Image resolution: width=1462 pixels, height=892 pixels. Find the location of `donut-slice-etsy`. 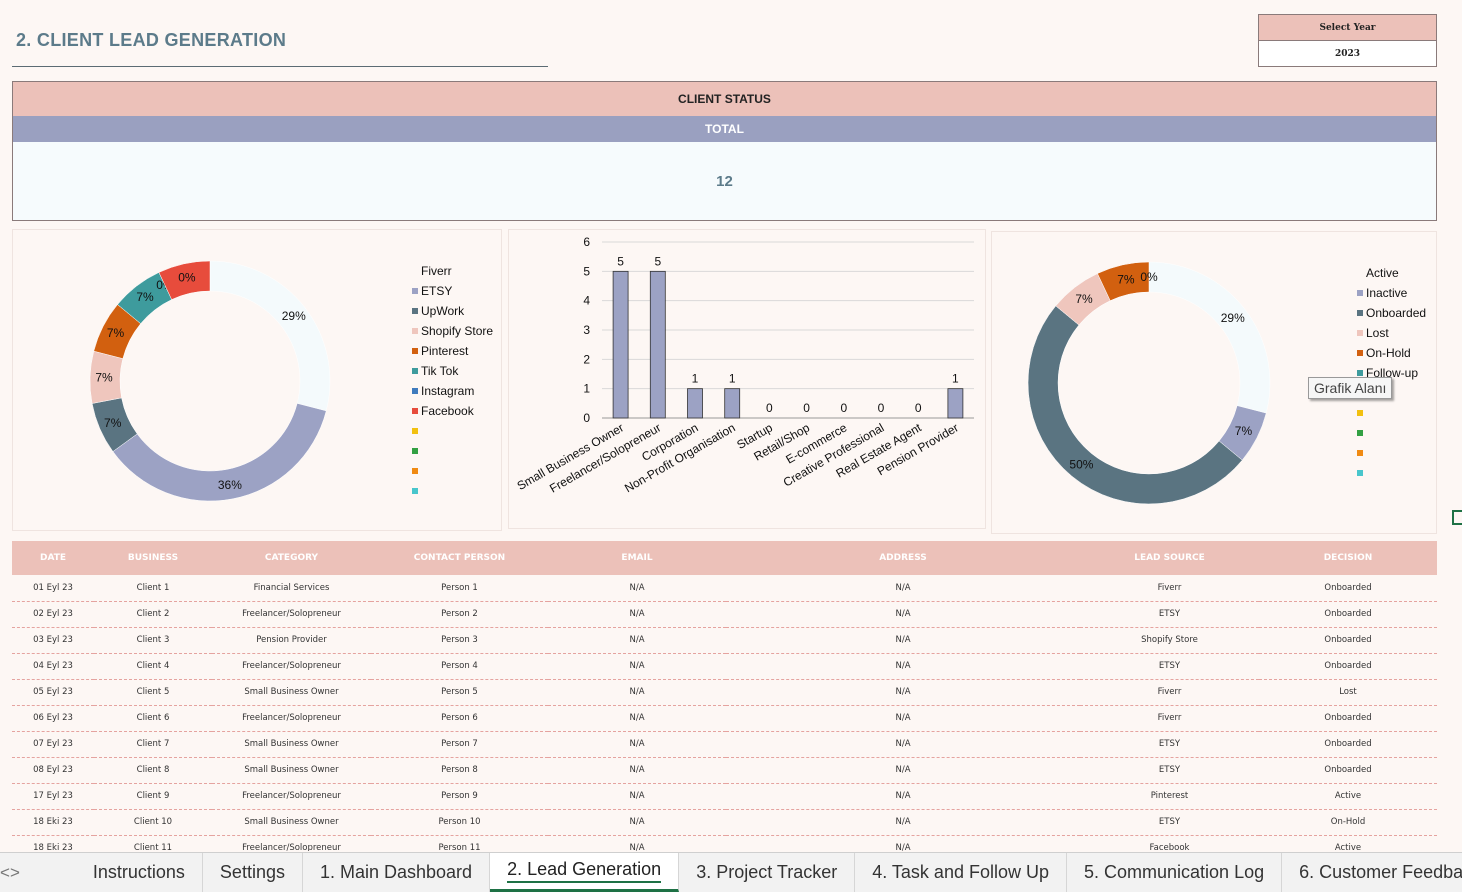

donut-slice-etsy is located at coordinates (219, 452).